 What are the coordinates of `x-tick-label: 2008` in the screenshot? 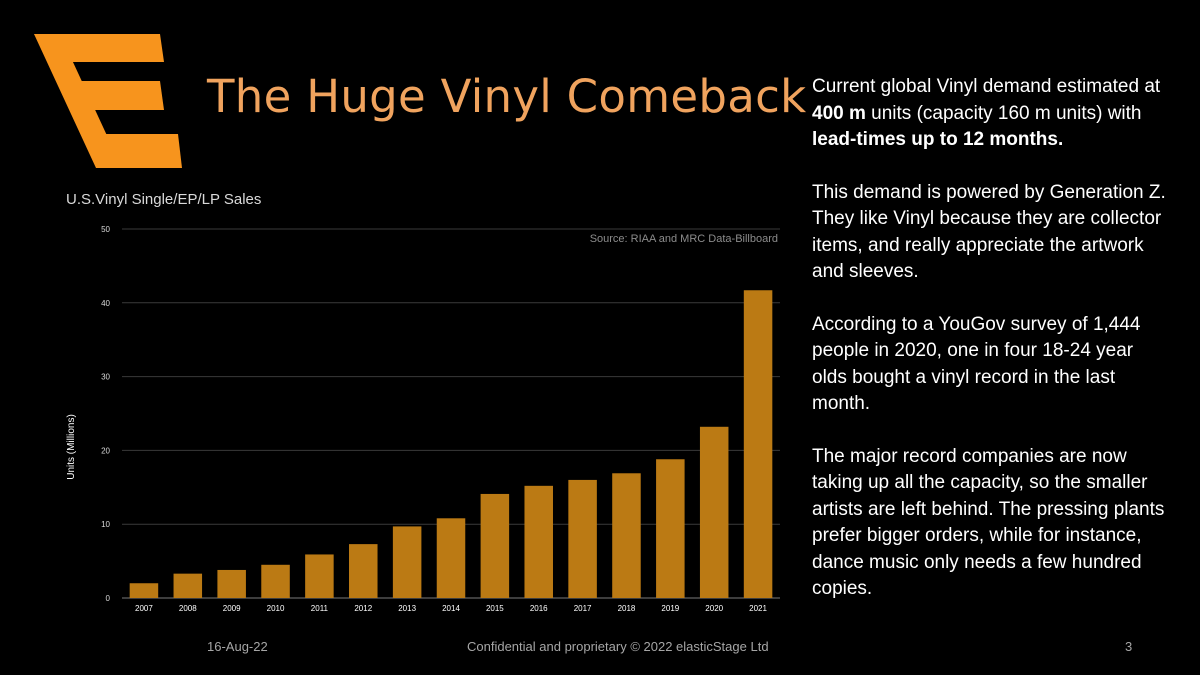 It's located at (188, 608).